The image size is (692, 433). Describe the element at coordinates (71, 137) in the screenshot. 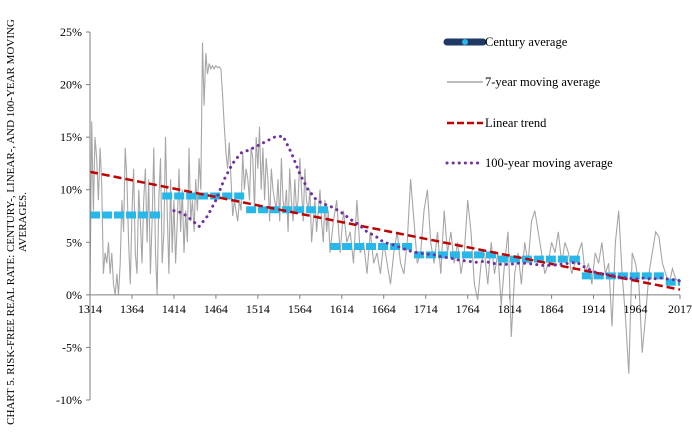

I see `y-tick-label: 15%` at that location.